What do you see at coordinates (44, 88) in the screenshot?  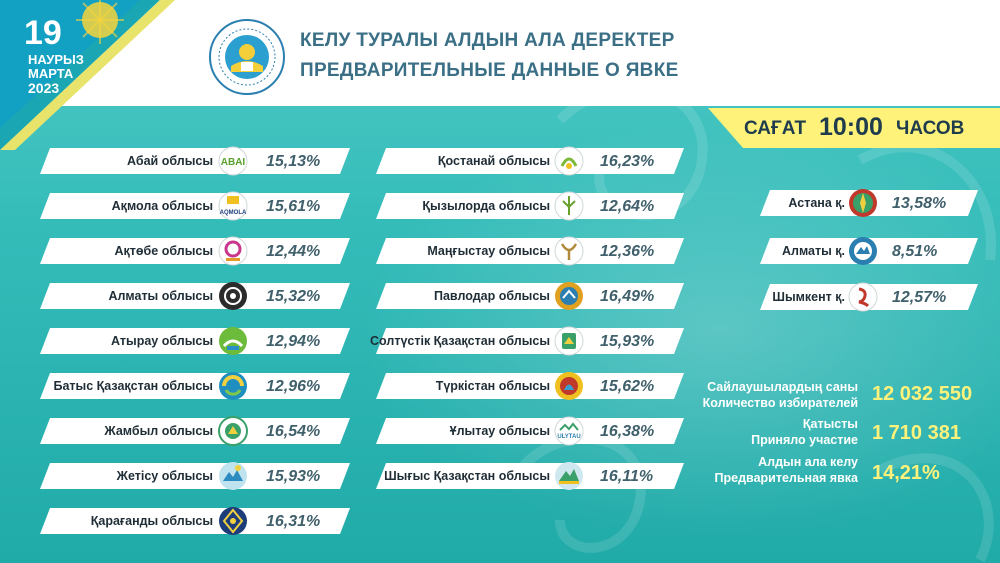 I see `date-year: 2023` at bounding box center [44, 88].